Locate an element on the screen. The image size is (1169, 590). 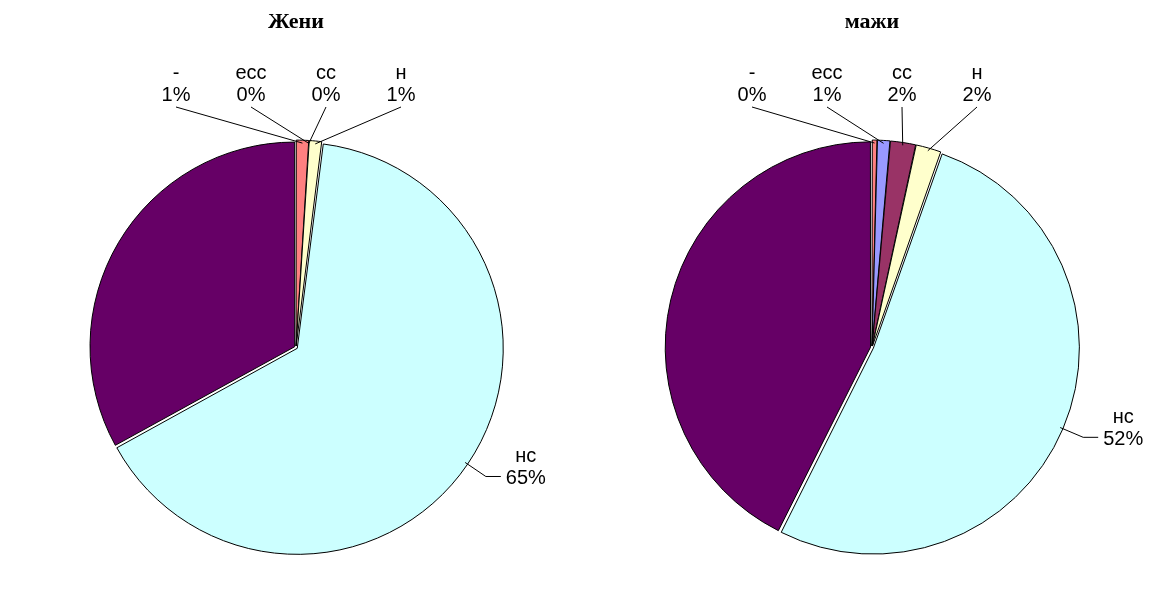
data-label: 0% is located at coordinates (752, 94).